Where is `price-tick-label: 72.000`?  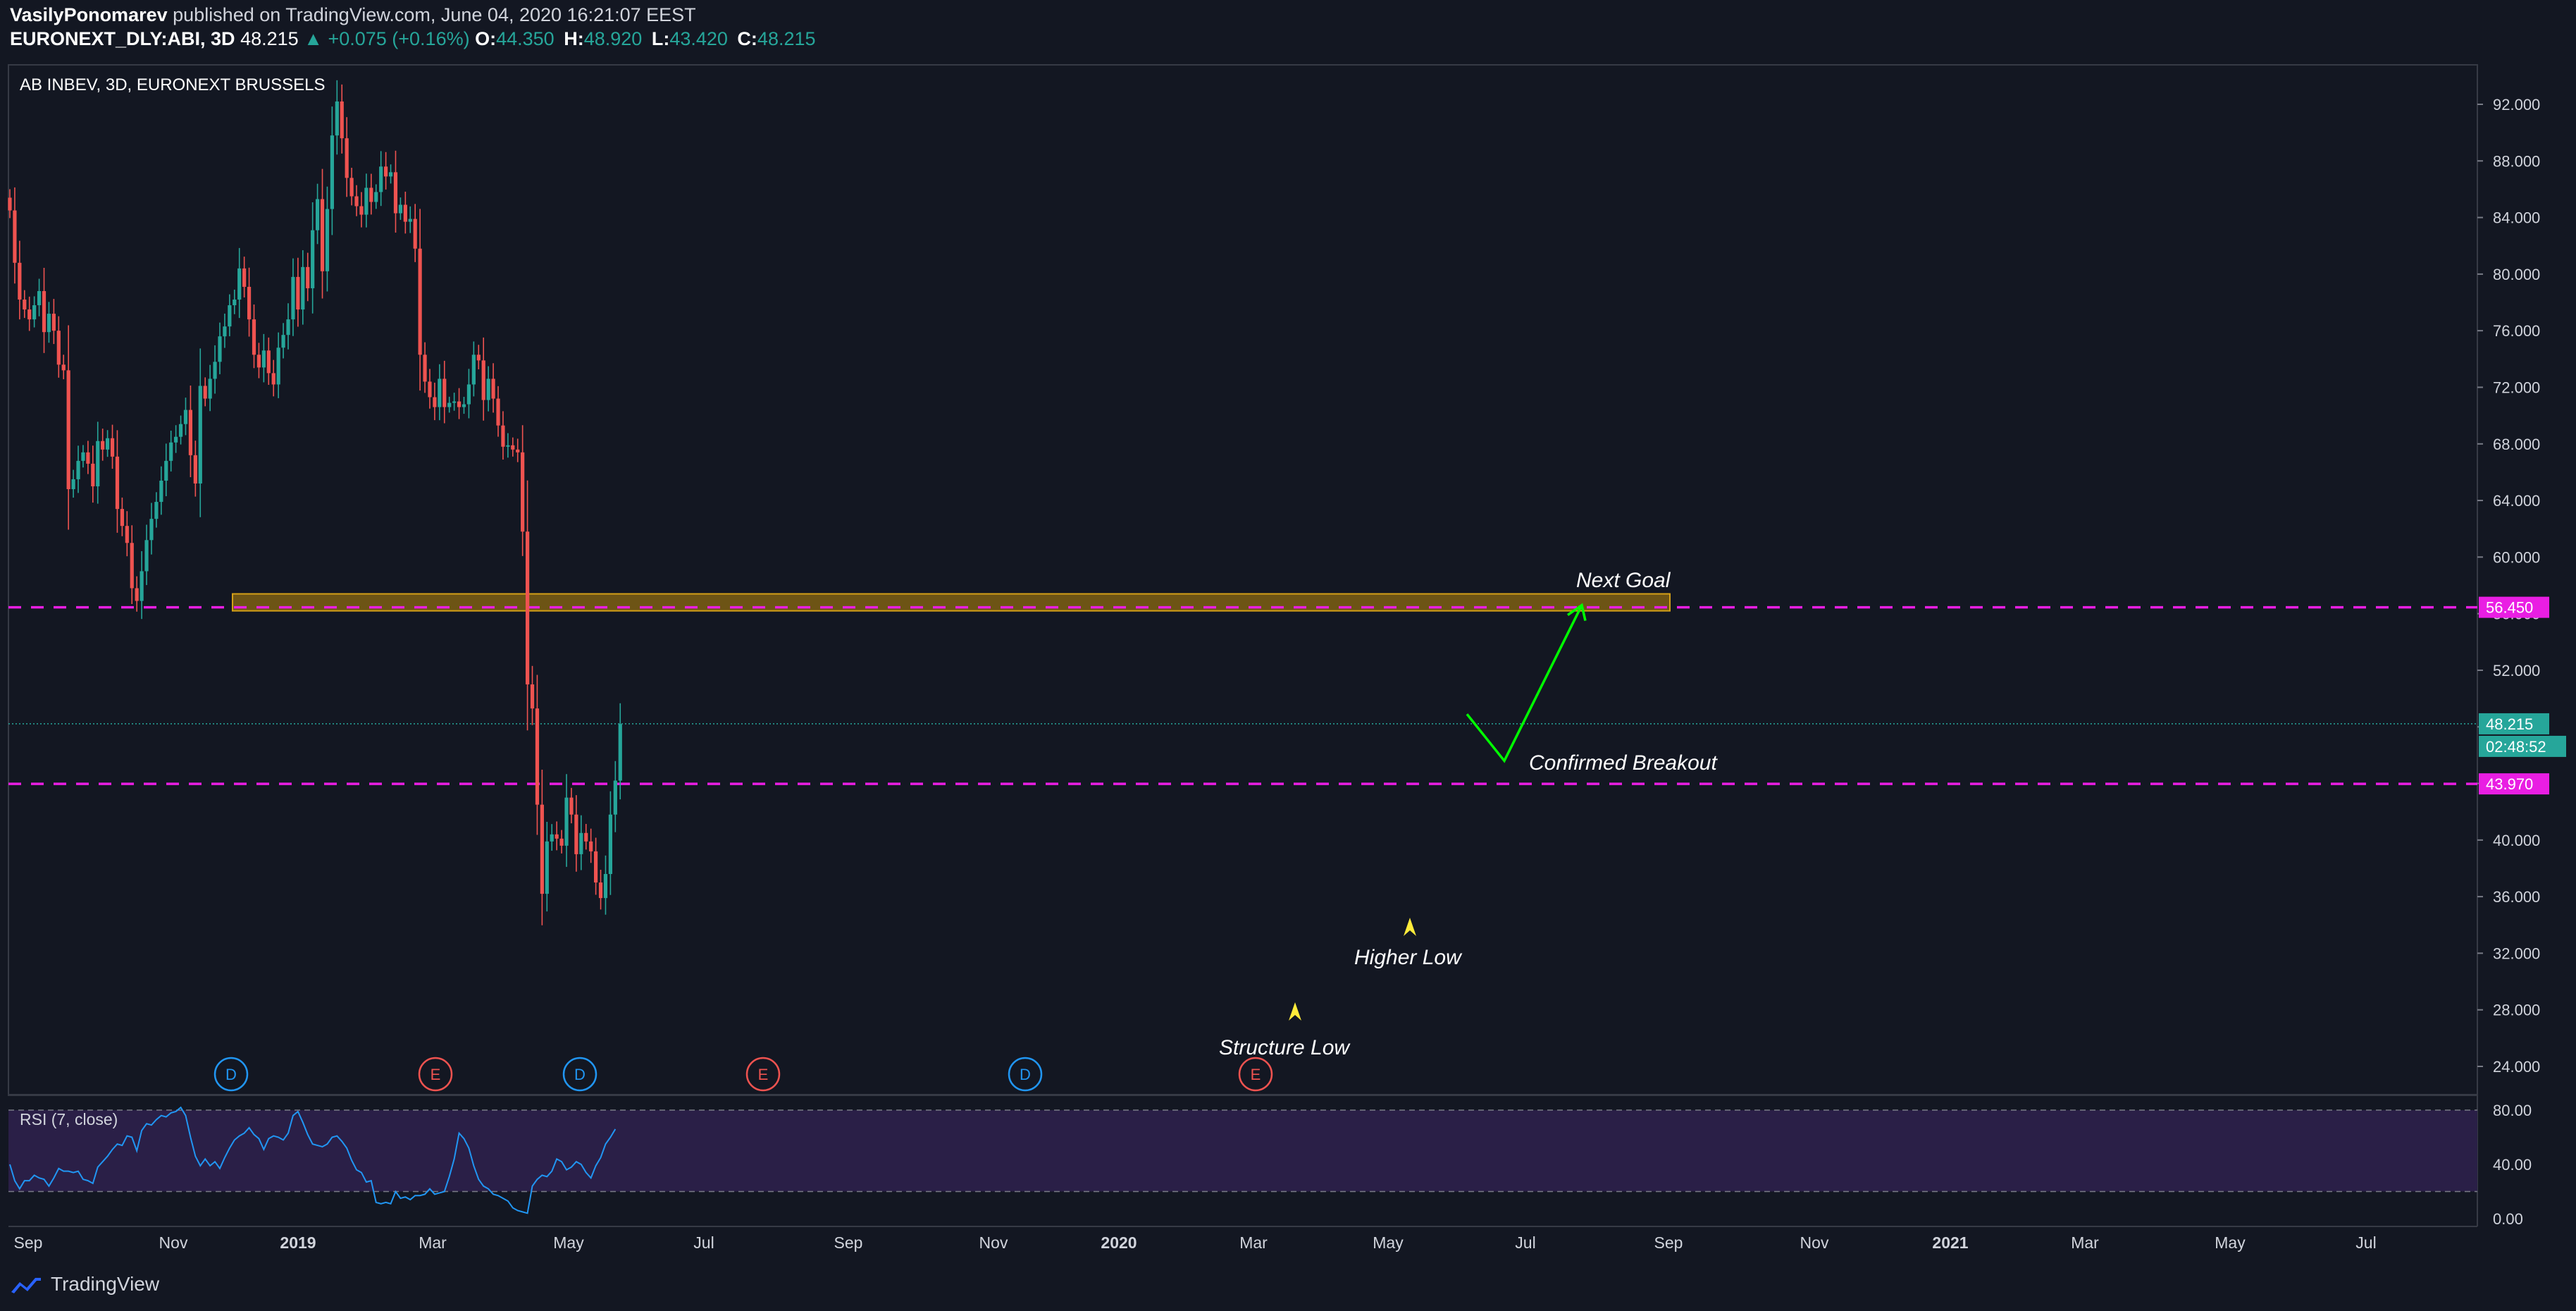 price-tick-label: 72.000 is located at coordinates (2516, 387).